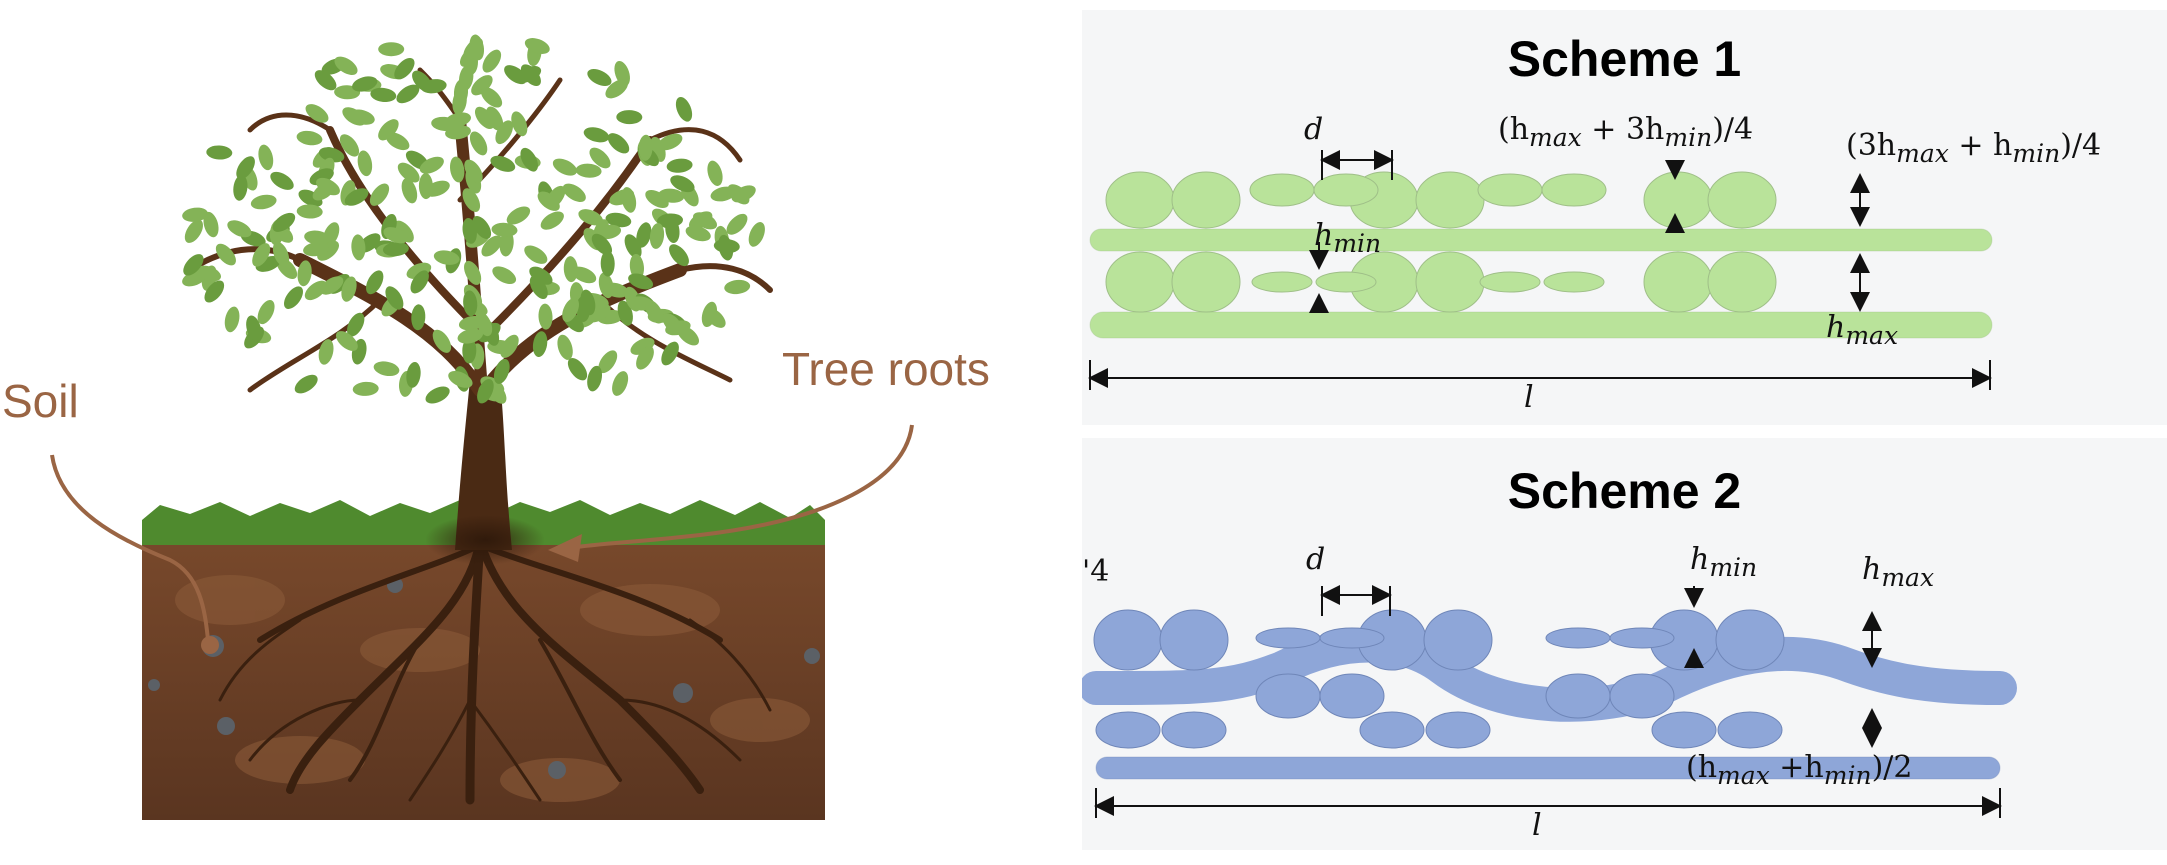 Image resolution: width=2167 pixels, height=865 pixels. I want to click on scheme2-hmax-label: hmax, so click(1898, 572).